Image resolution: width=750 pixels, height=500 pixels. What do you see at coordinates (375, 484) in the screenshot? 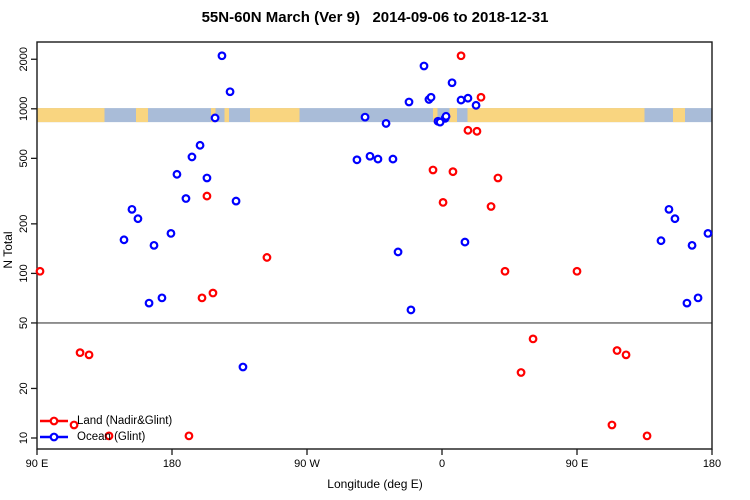
I see `x-axis-label: Longitude (deg E)` at bounding box center [375, 484].